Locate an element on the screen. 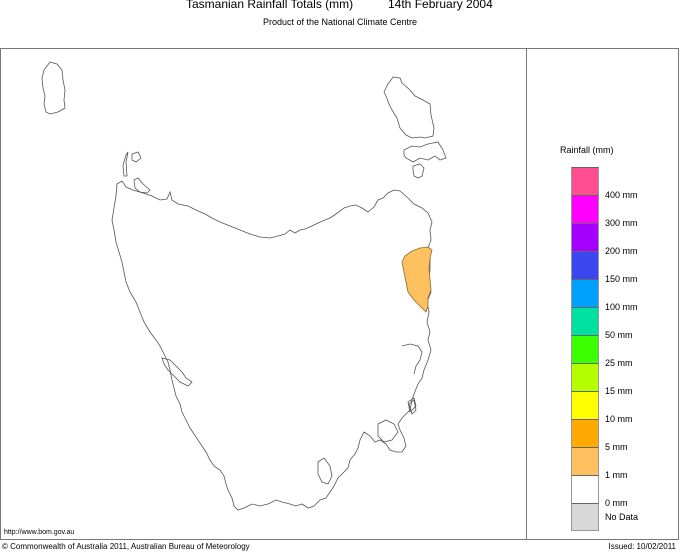  title-date: 14th February 2004 is located at coordinates (440, 5).